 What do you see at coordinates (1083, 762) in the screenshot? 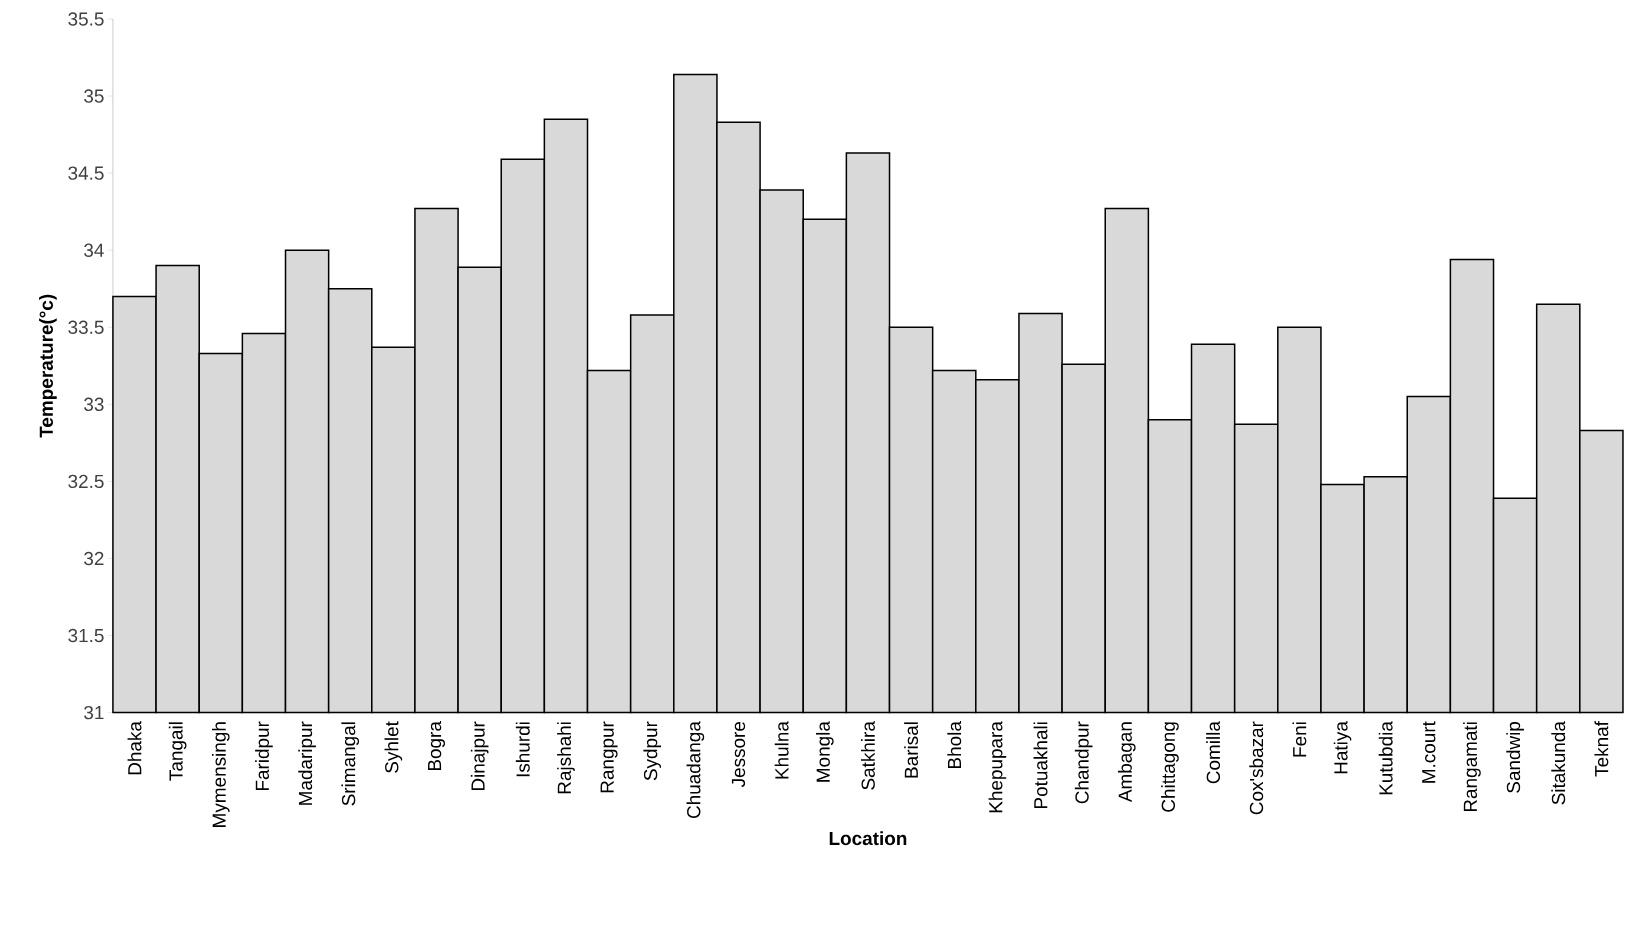
I see `x-tick-label: Chandpur` at bounding box center [1083, 762].